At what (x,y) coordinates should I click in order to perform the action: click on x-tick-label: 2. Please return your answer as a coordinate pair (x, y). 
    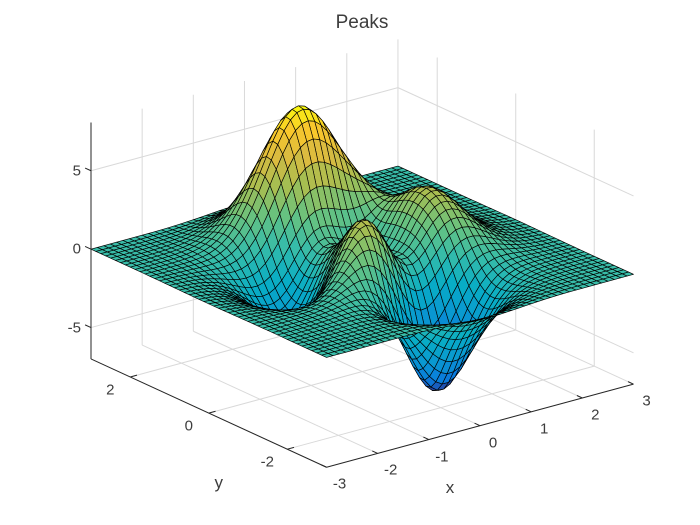
    Looking at the image, I should click on (595, 415).